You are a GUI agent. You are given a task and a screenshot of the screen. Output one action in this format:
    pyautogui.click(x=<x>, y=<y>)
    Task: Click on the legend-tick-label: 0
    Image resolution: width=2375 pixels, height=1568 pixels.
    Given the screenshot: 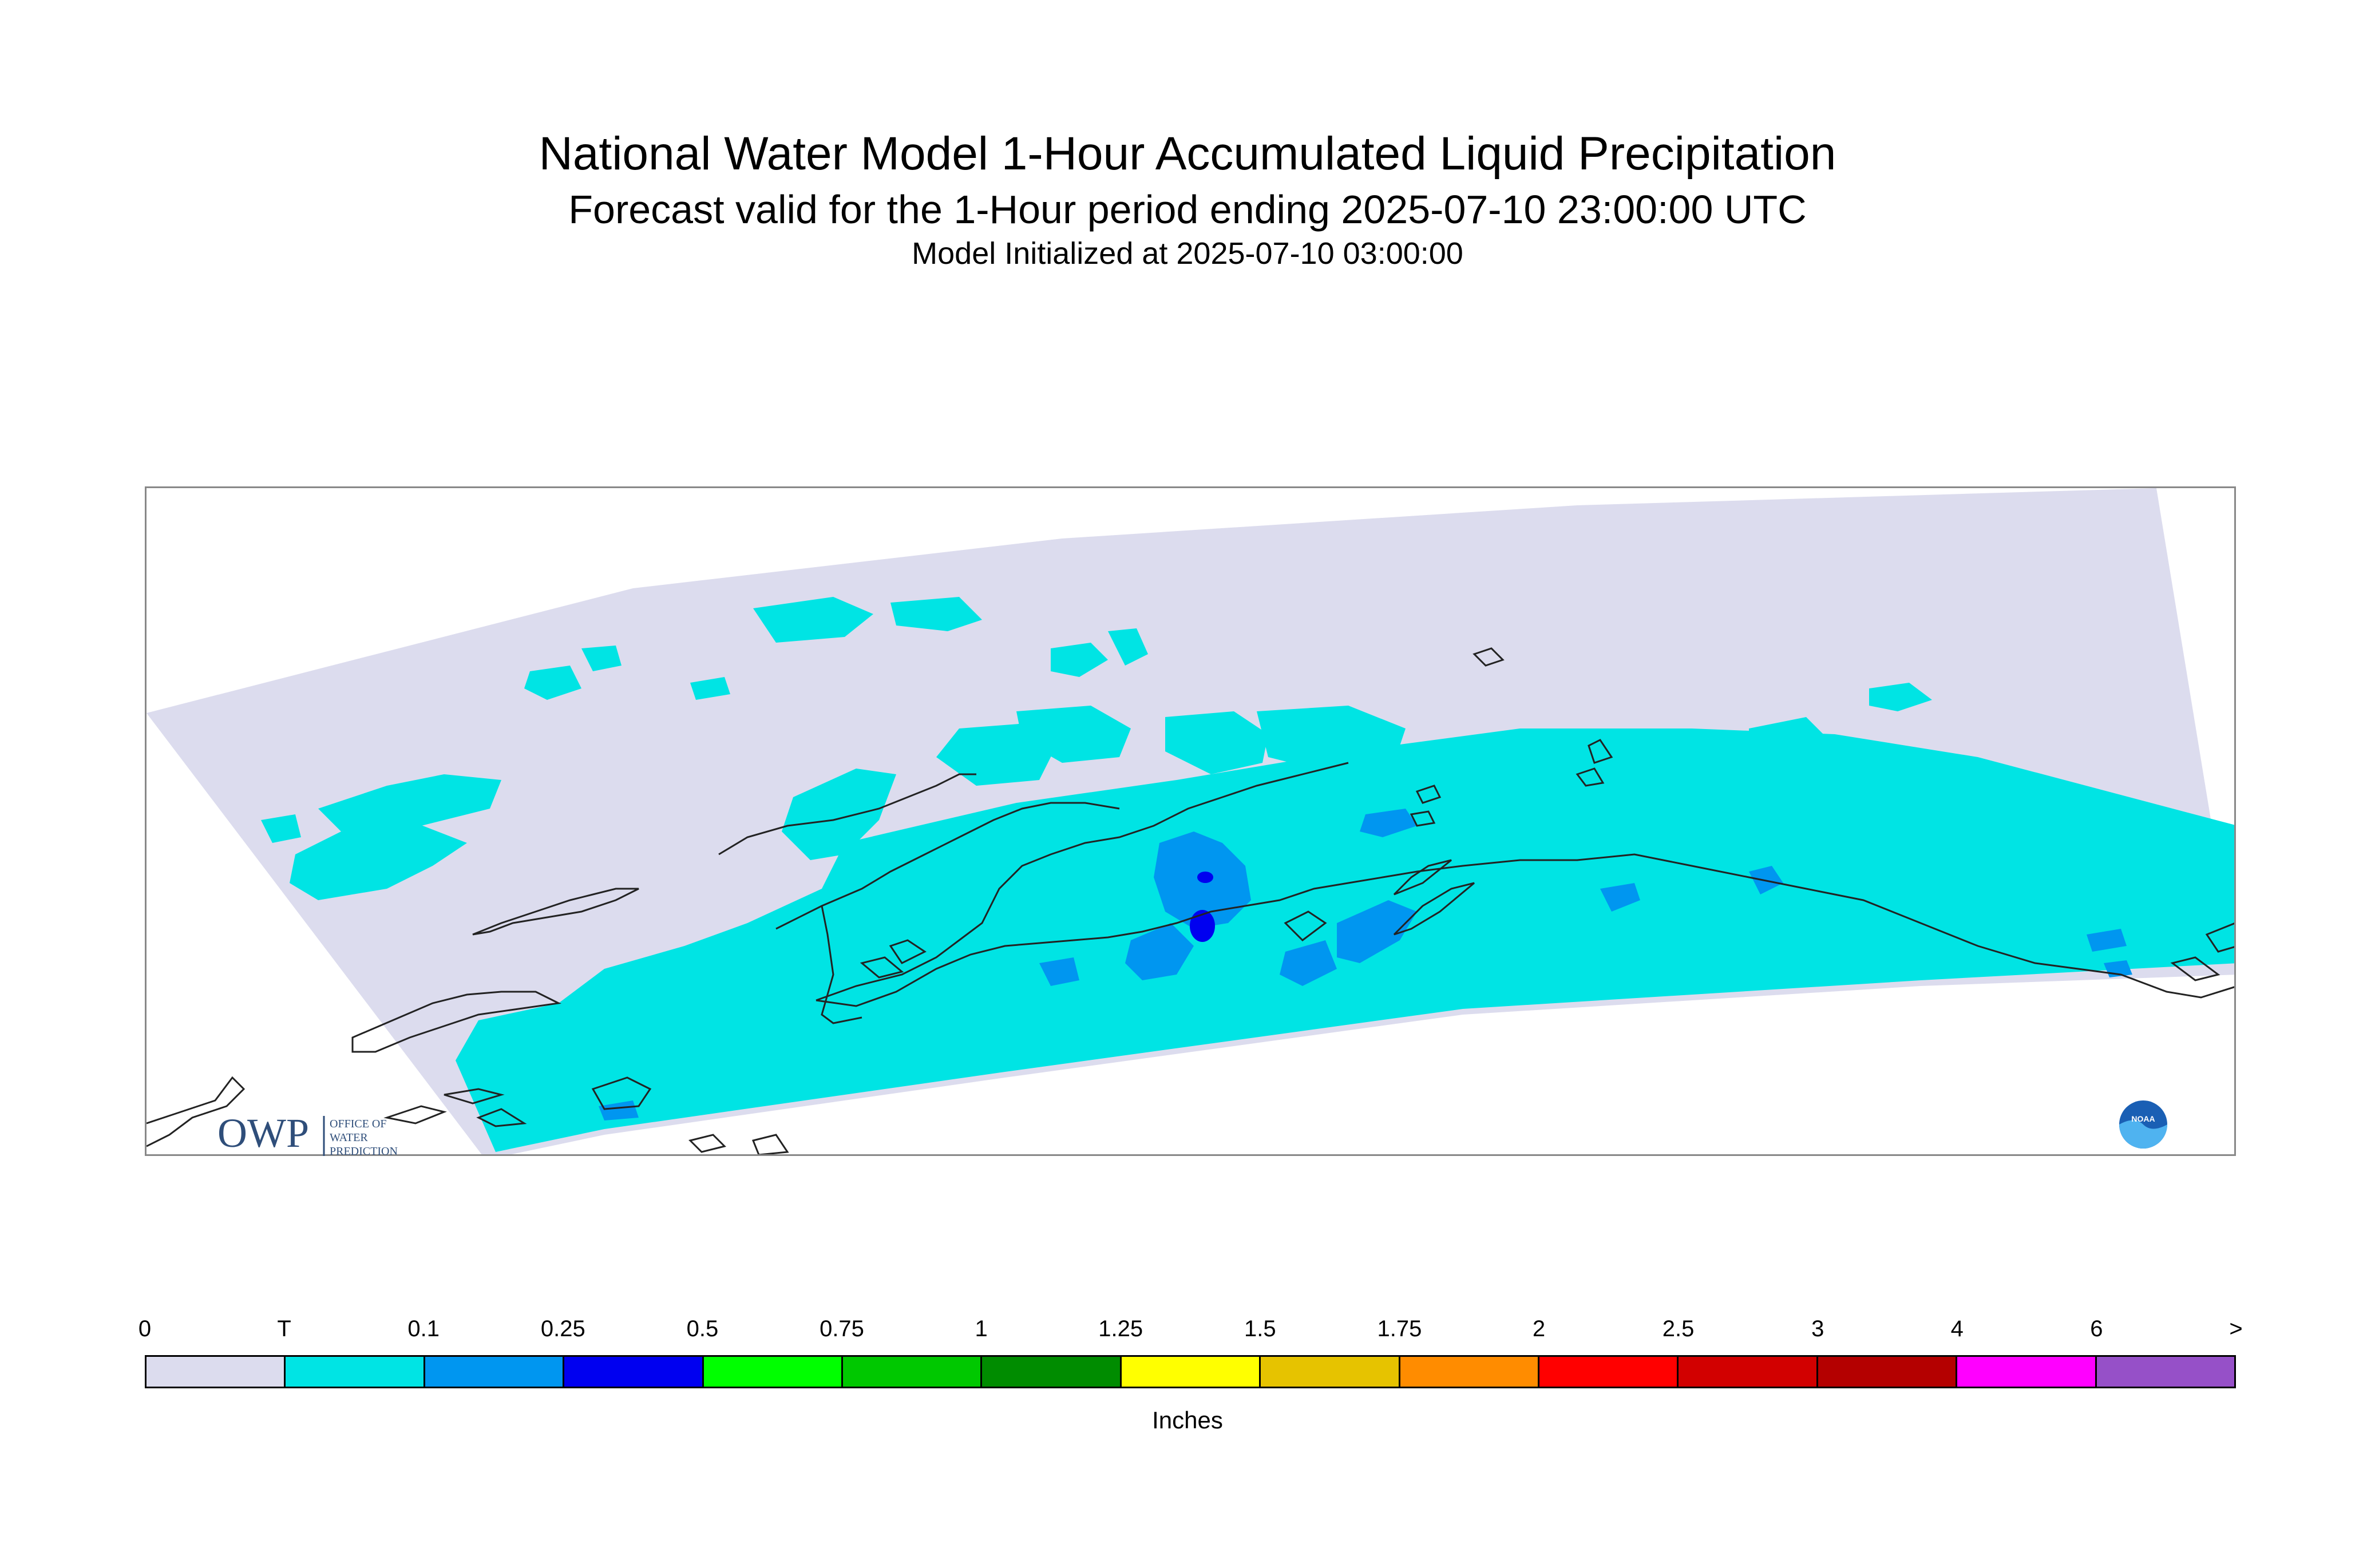 What is the action you would take?
    pyautogui.click(x=145, y=1328)
    